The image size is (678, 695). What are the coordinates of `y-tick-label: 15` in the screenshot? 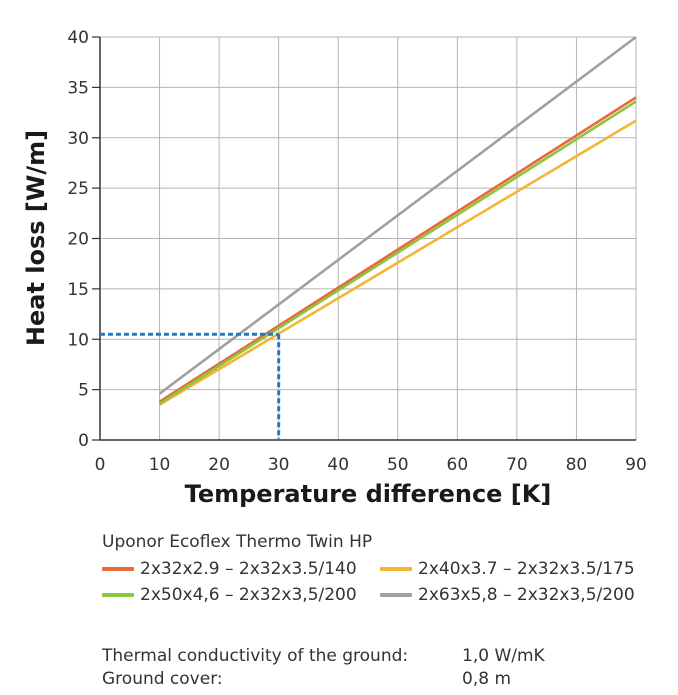 It's located at (78, 290).